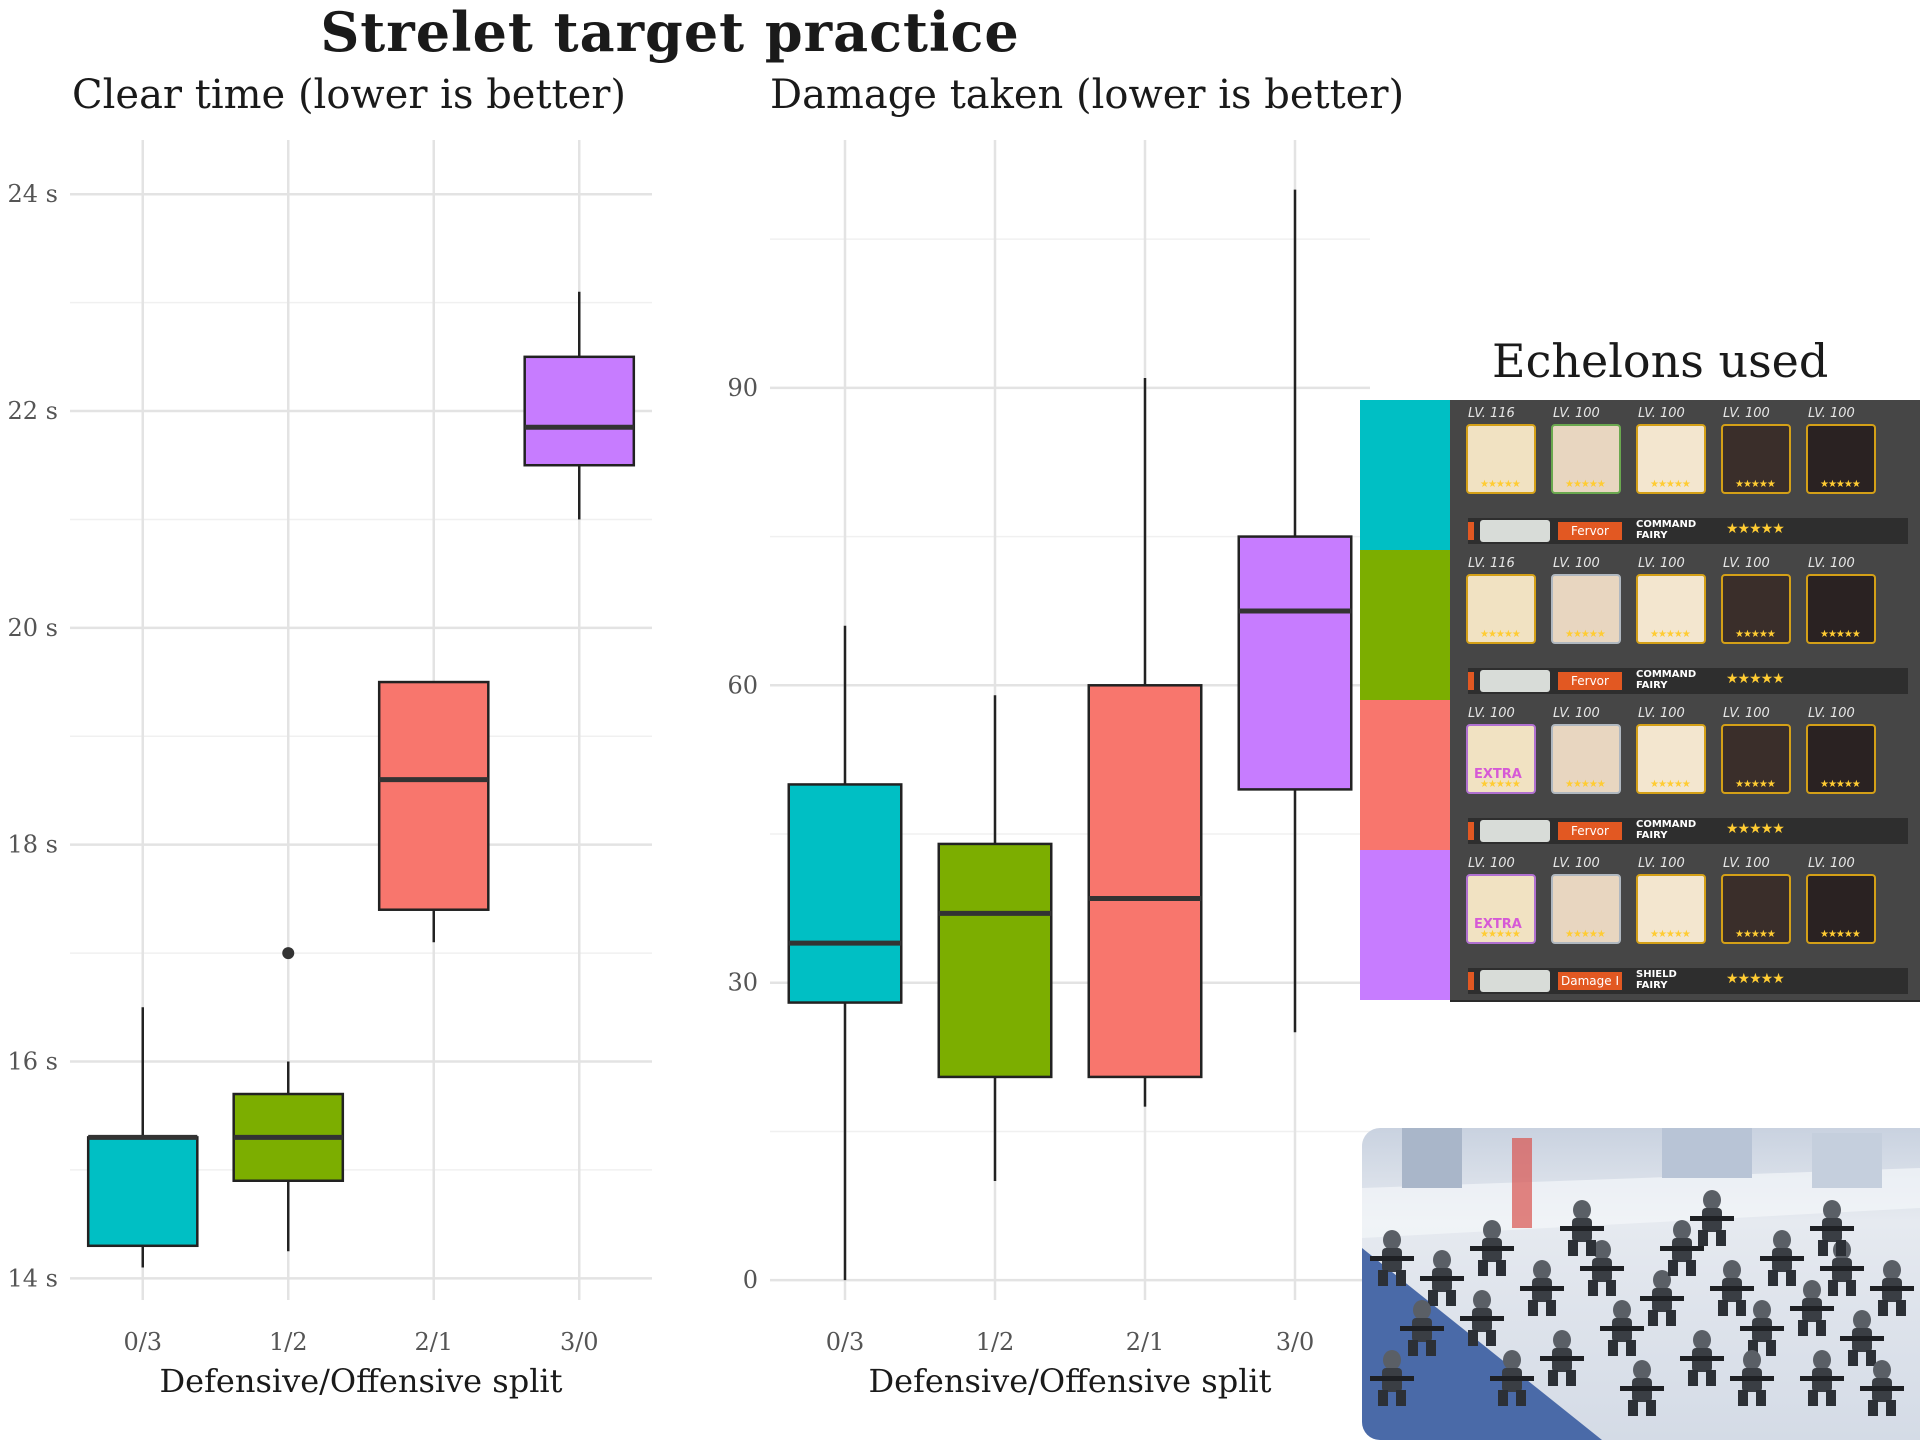 The width and height of the screenshot is (1920, 1440). Describe the element at coordinates (742, 685) in the screenshot. I see `y-tick-label: 60` at that location.